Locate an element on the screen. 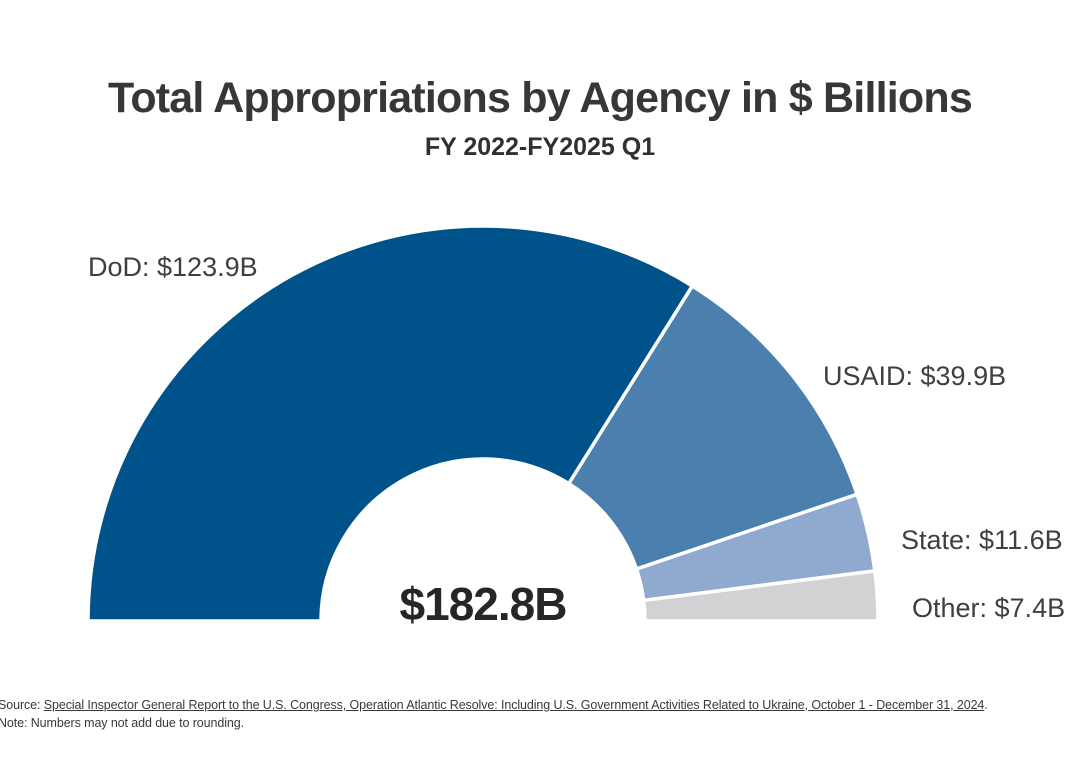 The image size is (1080, 764). donut-segment-usaid is located at coordinates (713, 427).